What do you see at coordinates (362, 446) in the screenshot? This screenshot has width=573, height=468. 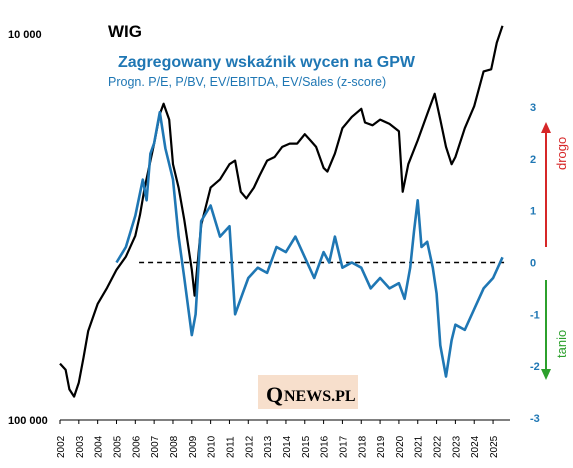 I see `x-tick-label: 2018` at bounding box center [362, 446].